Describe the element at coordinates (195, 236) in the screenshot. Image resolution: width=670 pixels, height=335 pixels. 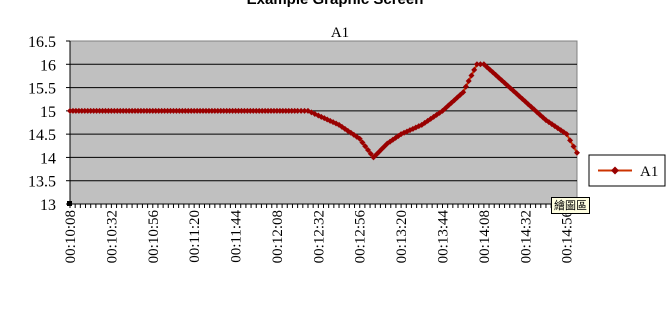
I see `x-tick-label: 00:11:20` at that location.